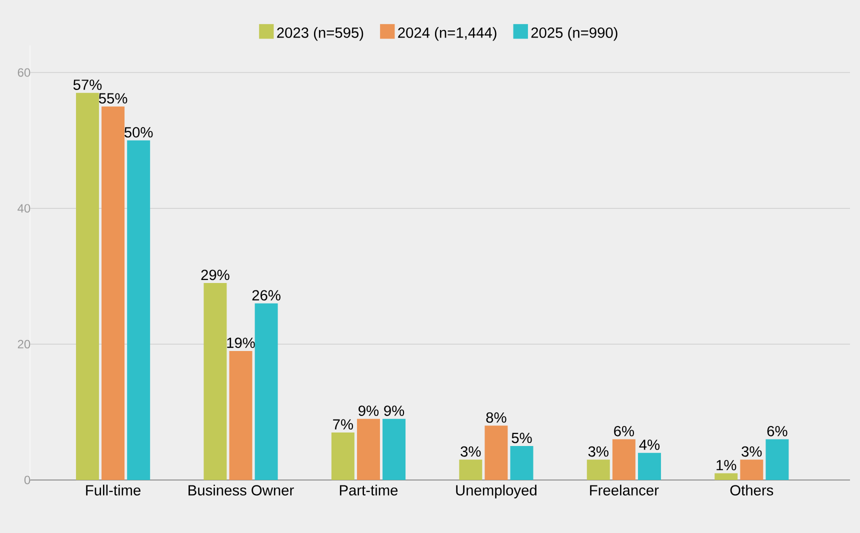 The image size is (860, 533). I want to click on x-tick-label: Others, so click(752, 490).